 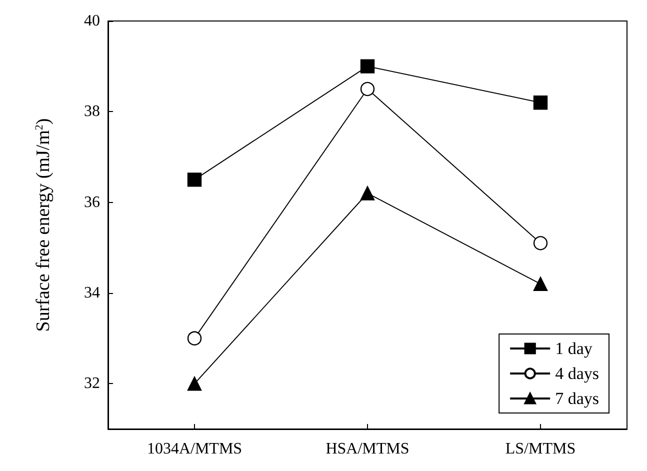 What do you see at coordinates (43, 225) in the screenshot?
I see `y-axis-title: Surface free energy (mJ/m2)` at bounding box center [43, 225].